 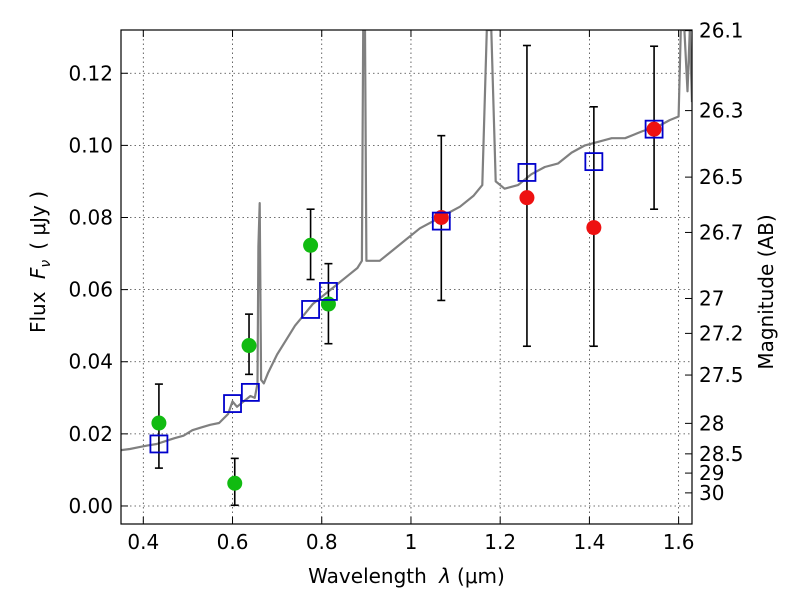 I want to click on y-tick-label: 0.06, so click(x=90, y=290).